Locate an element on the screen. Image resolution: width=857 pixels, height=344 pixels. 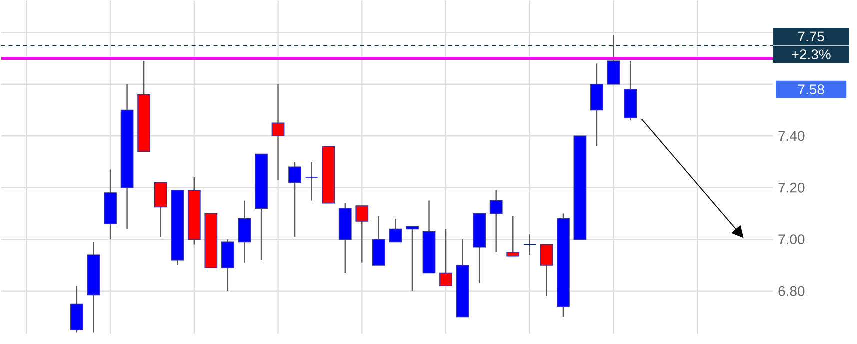
ref-line-label: 7.75 is located at coordinates (811, 37).